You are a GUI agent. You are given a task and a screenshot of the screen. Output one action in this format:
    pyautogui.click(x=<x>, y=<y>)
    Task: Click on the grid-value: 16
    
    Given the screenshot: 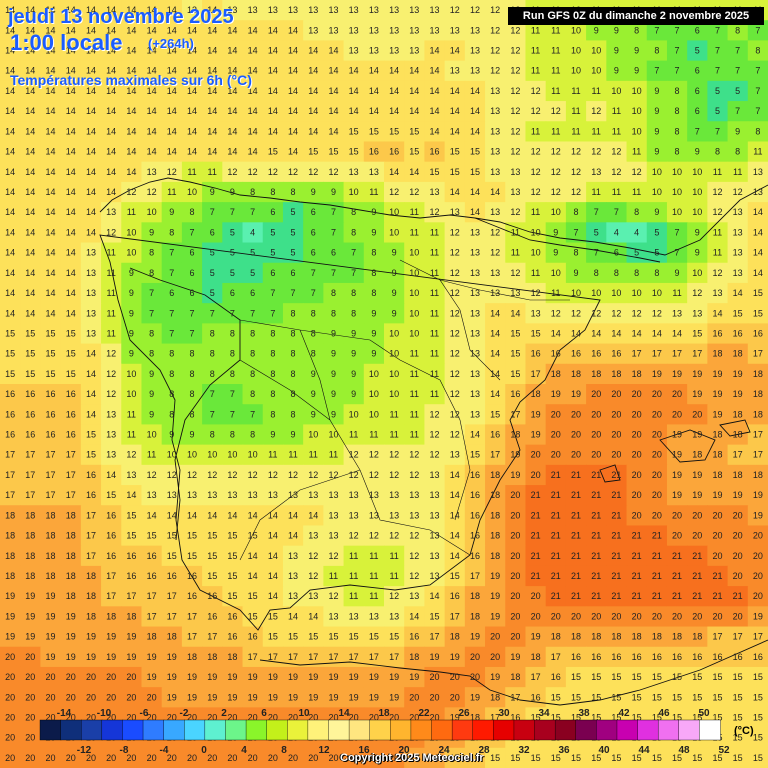 What is the action you would take?
    pyautogui.click(x=455, y=596)
    